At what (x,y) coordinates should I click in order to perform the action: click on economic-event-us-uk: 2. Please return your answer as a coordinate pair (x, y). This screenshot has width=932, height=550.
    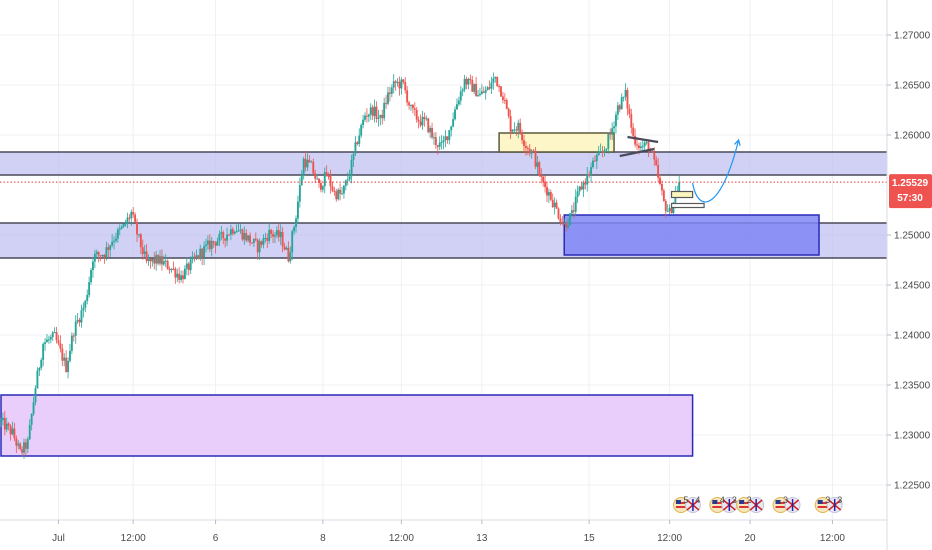
    Looking at the image, I should click on (750, 504).